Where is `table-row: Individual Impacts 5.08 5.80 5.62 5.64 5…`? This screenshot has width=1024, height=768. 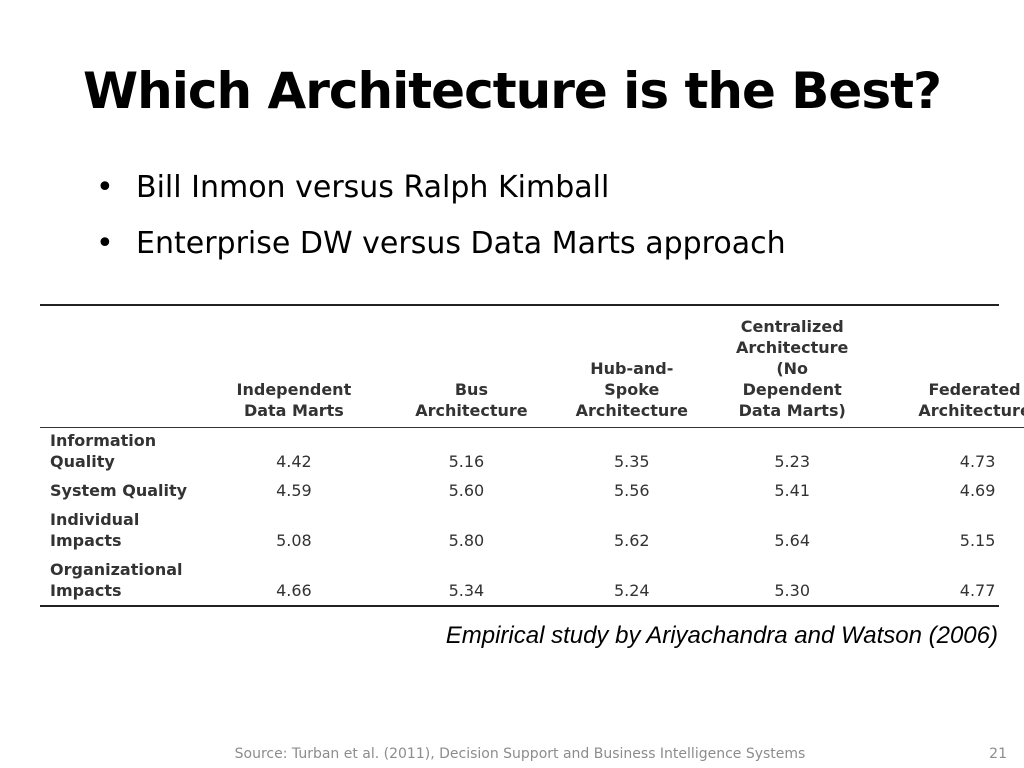
table-row: Individual Impacts 5.08 5.80 5.62 5.64 5… is located at coordinates (532, 530).